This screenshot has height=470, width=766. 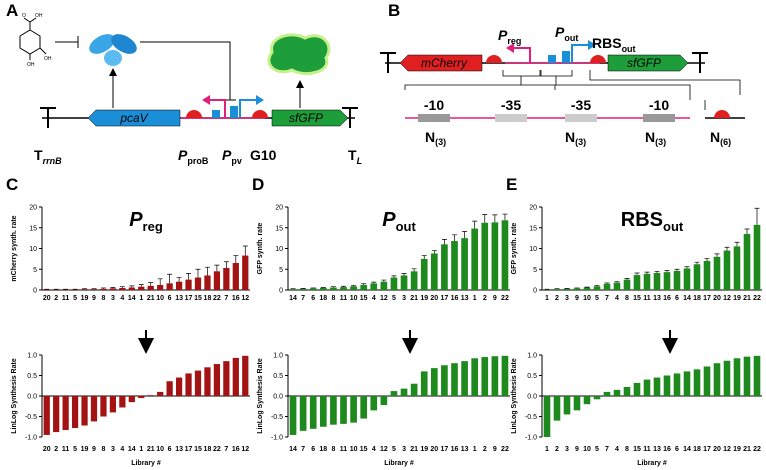 I want to click on x-tick-label: 6, so click(x=677, y=298).